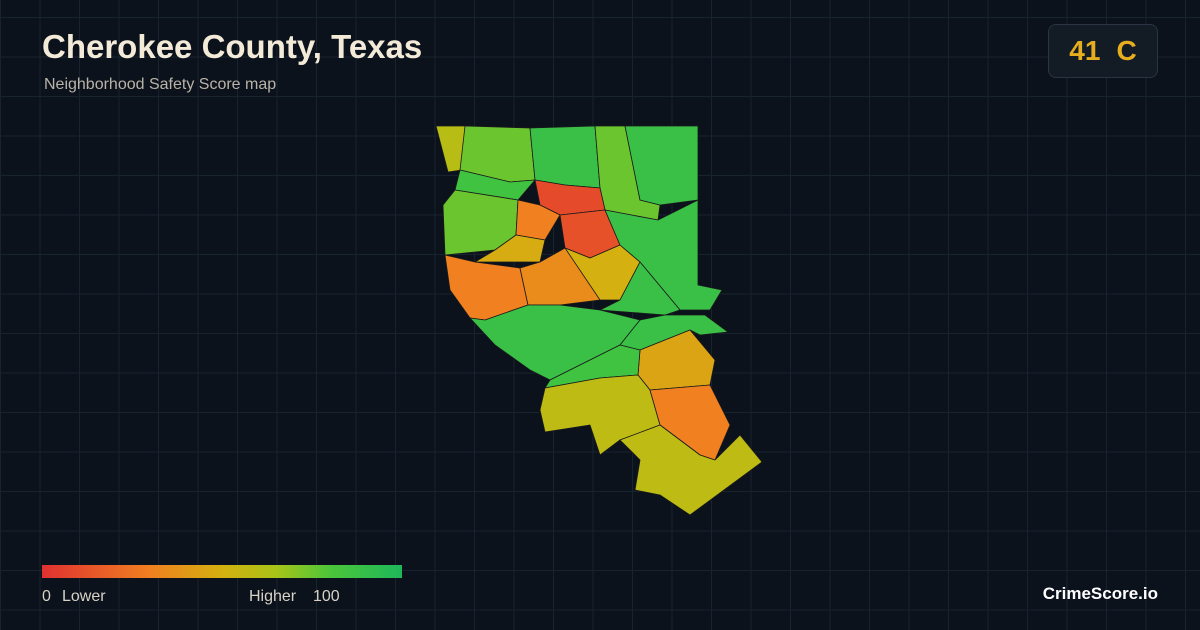  What do you see at coordinates (84, 596) in the screenshot?
I see `legend-min-label: Lower` at bounding box center [84, 596].